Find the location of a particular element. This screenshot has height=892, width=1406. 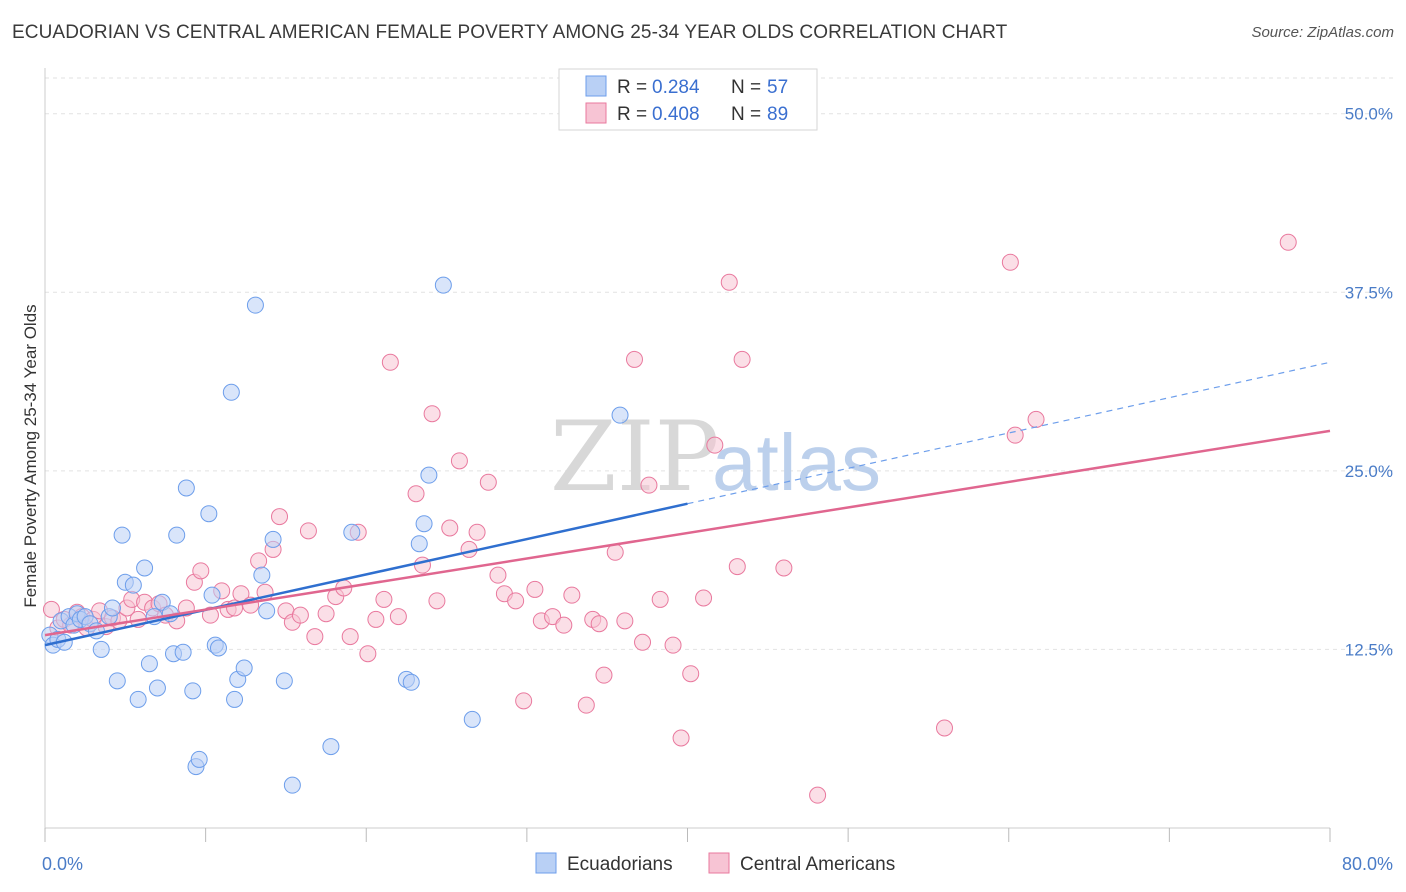

legend-n-label-1: N = is located at coordinates (746, 87).